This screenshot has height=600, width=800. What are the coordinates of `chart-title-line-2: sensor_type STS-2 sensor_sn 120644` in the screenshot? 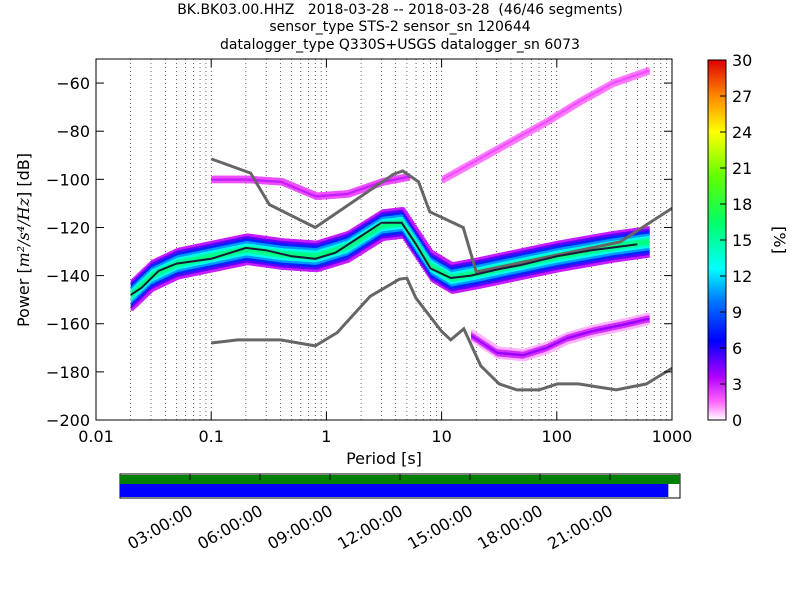 It's located at (400, 27).